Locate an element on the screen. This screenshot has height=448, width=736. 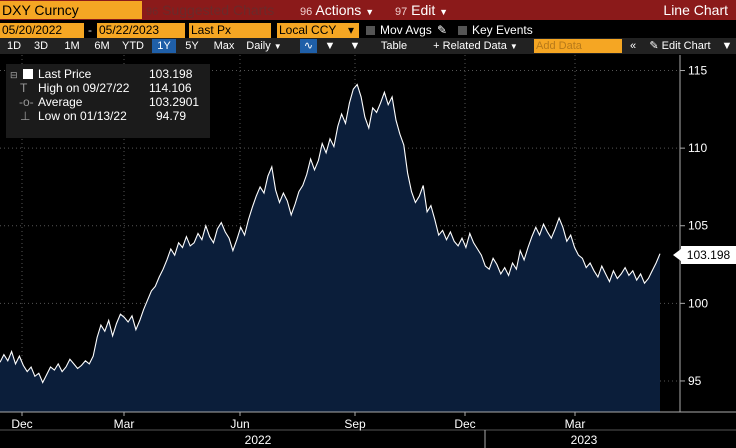
start-date-field: 05/20/2022 is located at coordinates (42, 30).